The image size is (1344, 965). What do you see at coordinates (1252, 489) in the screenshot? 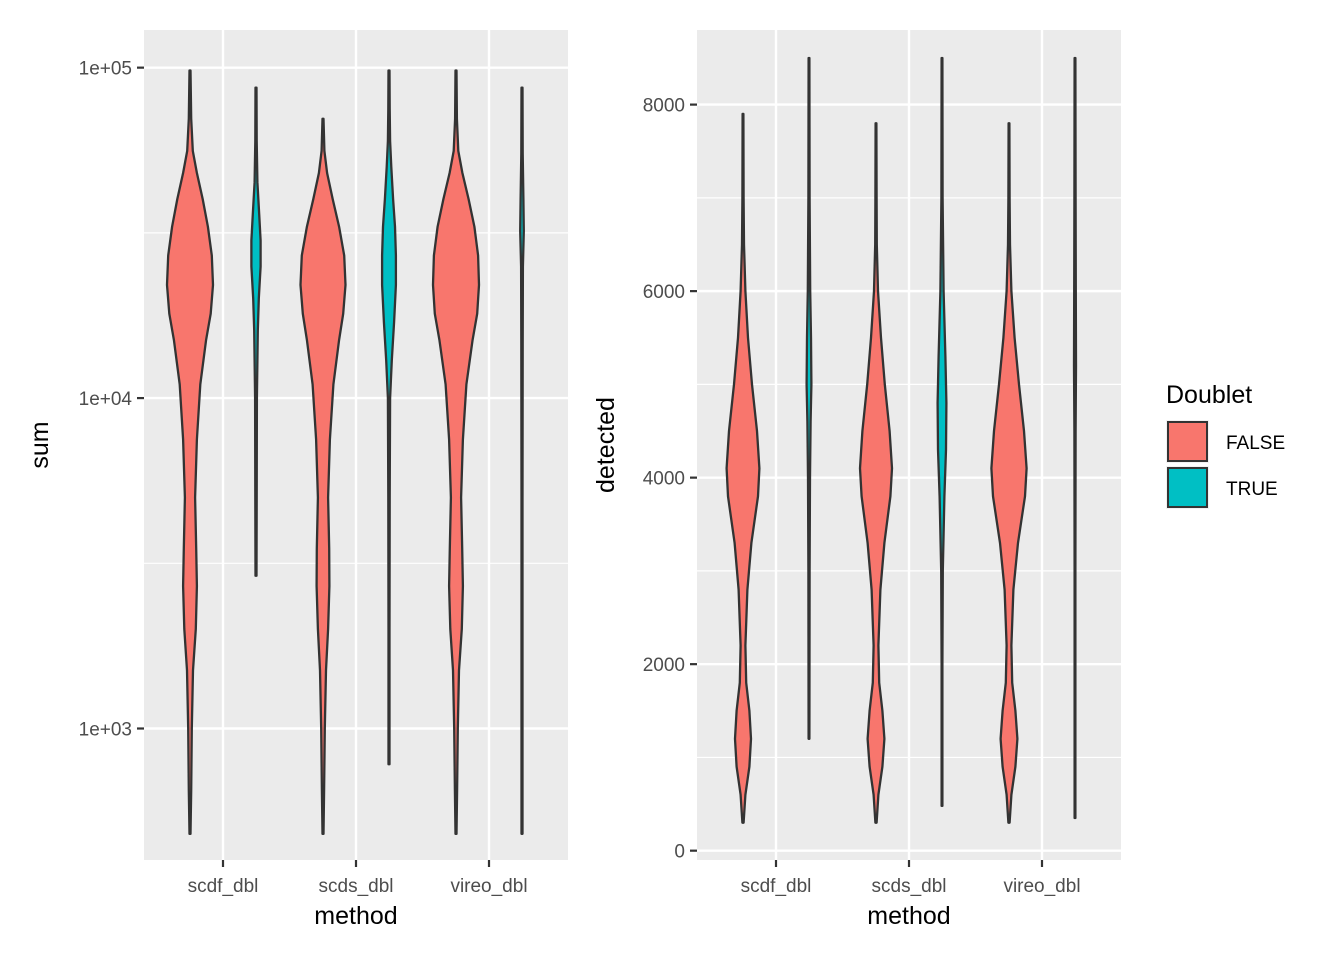
I see `legend-label-true: TRUE` at bounding box center [1252, 489].